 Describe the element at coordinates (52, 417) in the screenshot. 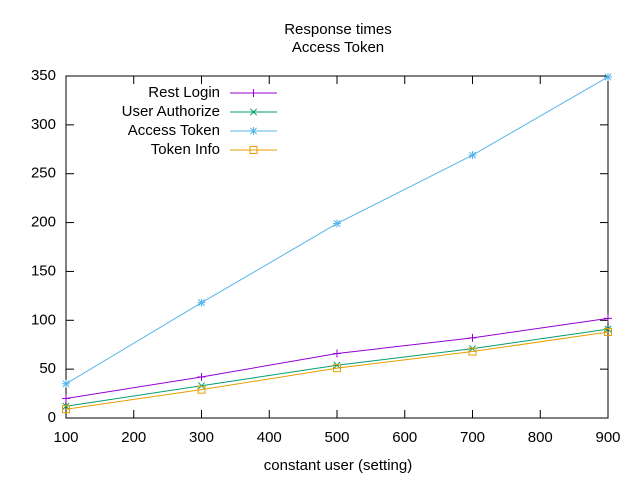

I see `y-tick-label: 0` at that location.